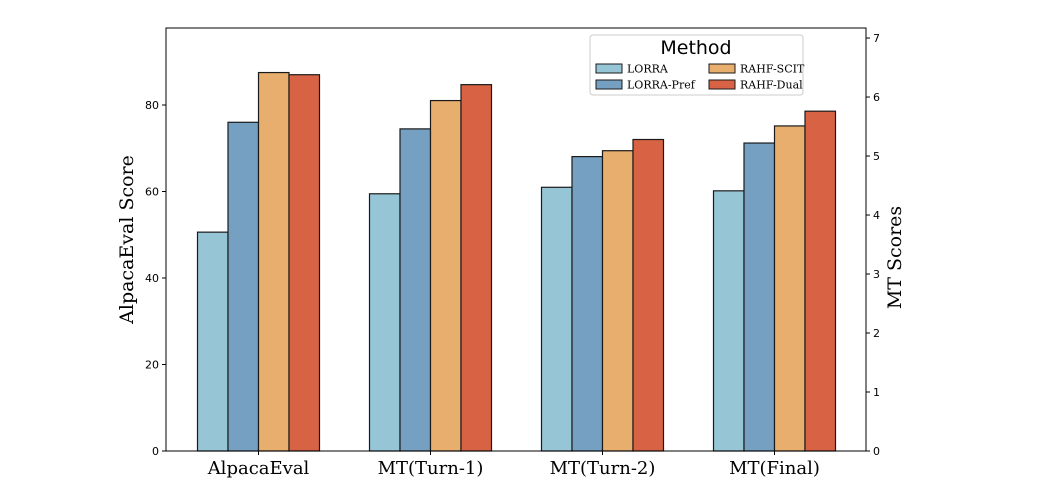 The width and height of the screenshot is (1046, 500). I want to click on right-axis: 0 1 2 3 4 5 6 7, so click(873, 245).